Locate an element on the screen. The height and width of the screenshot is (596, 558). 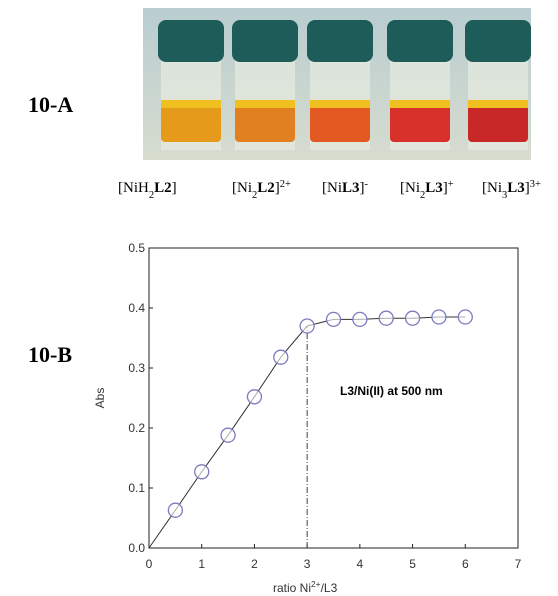
x-tick-label: 4 is located at coordinates (360, 564).